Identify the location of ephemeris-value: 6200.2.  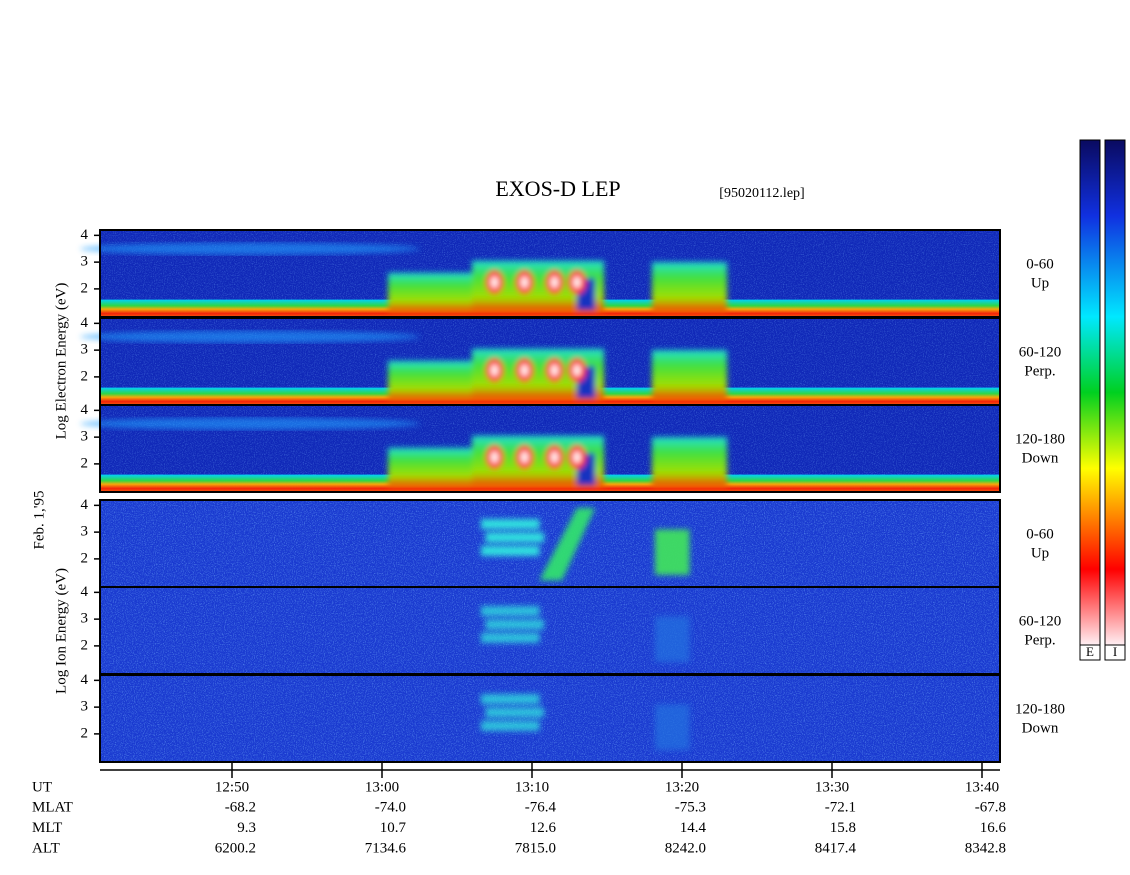
(235, 848).